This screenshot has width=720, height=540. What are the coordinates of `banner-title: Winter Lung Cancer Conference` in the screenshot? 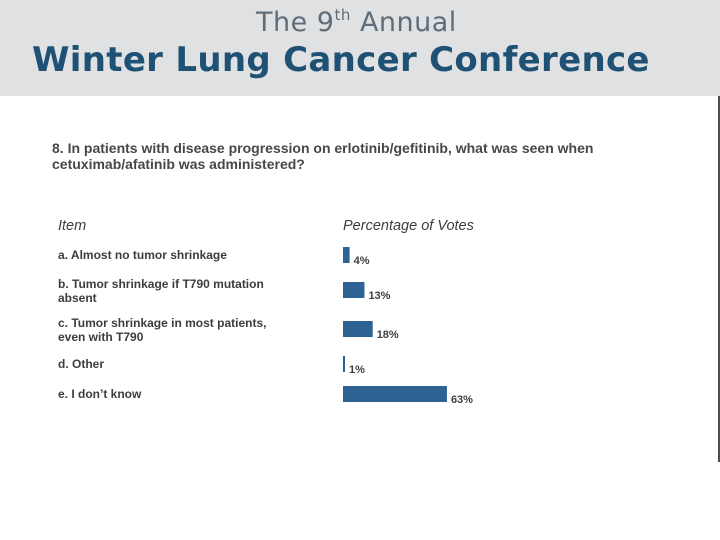 It's located at (341, 60).